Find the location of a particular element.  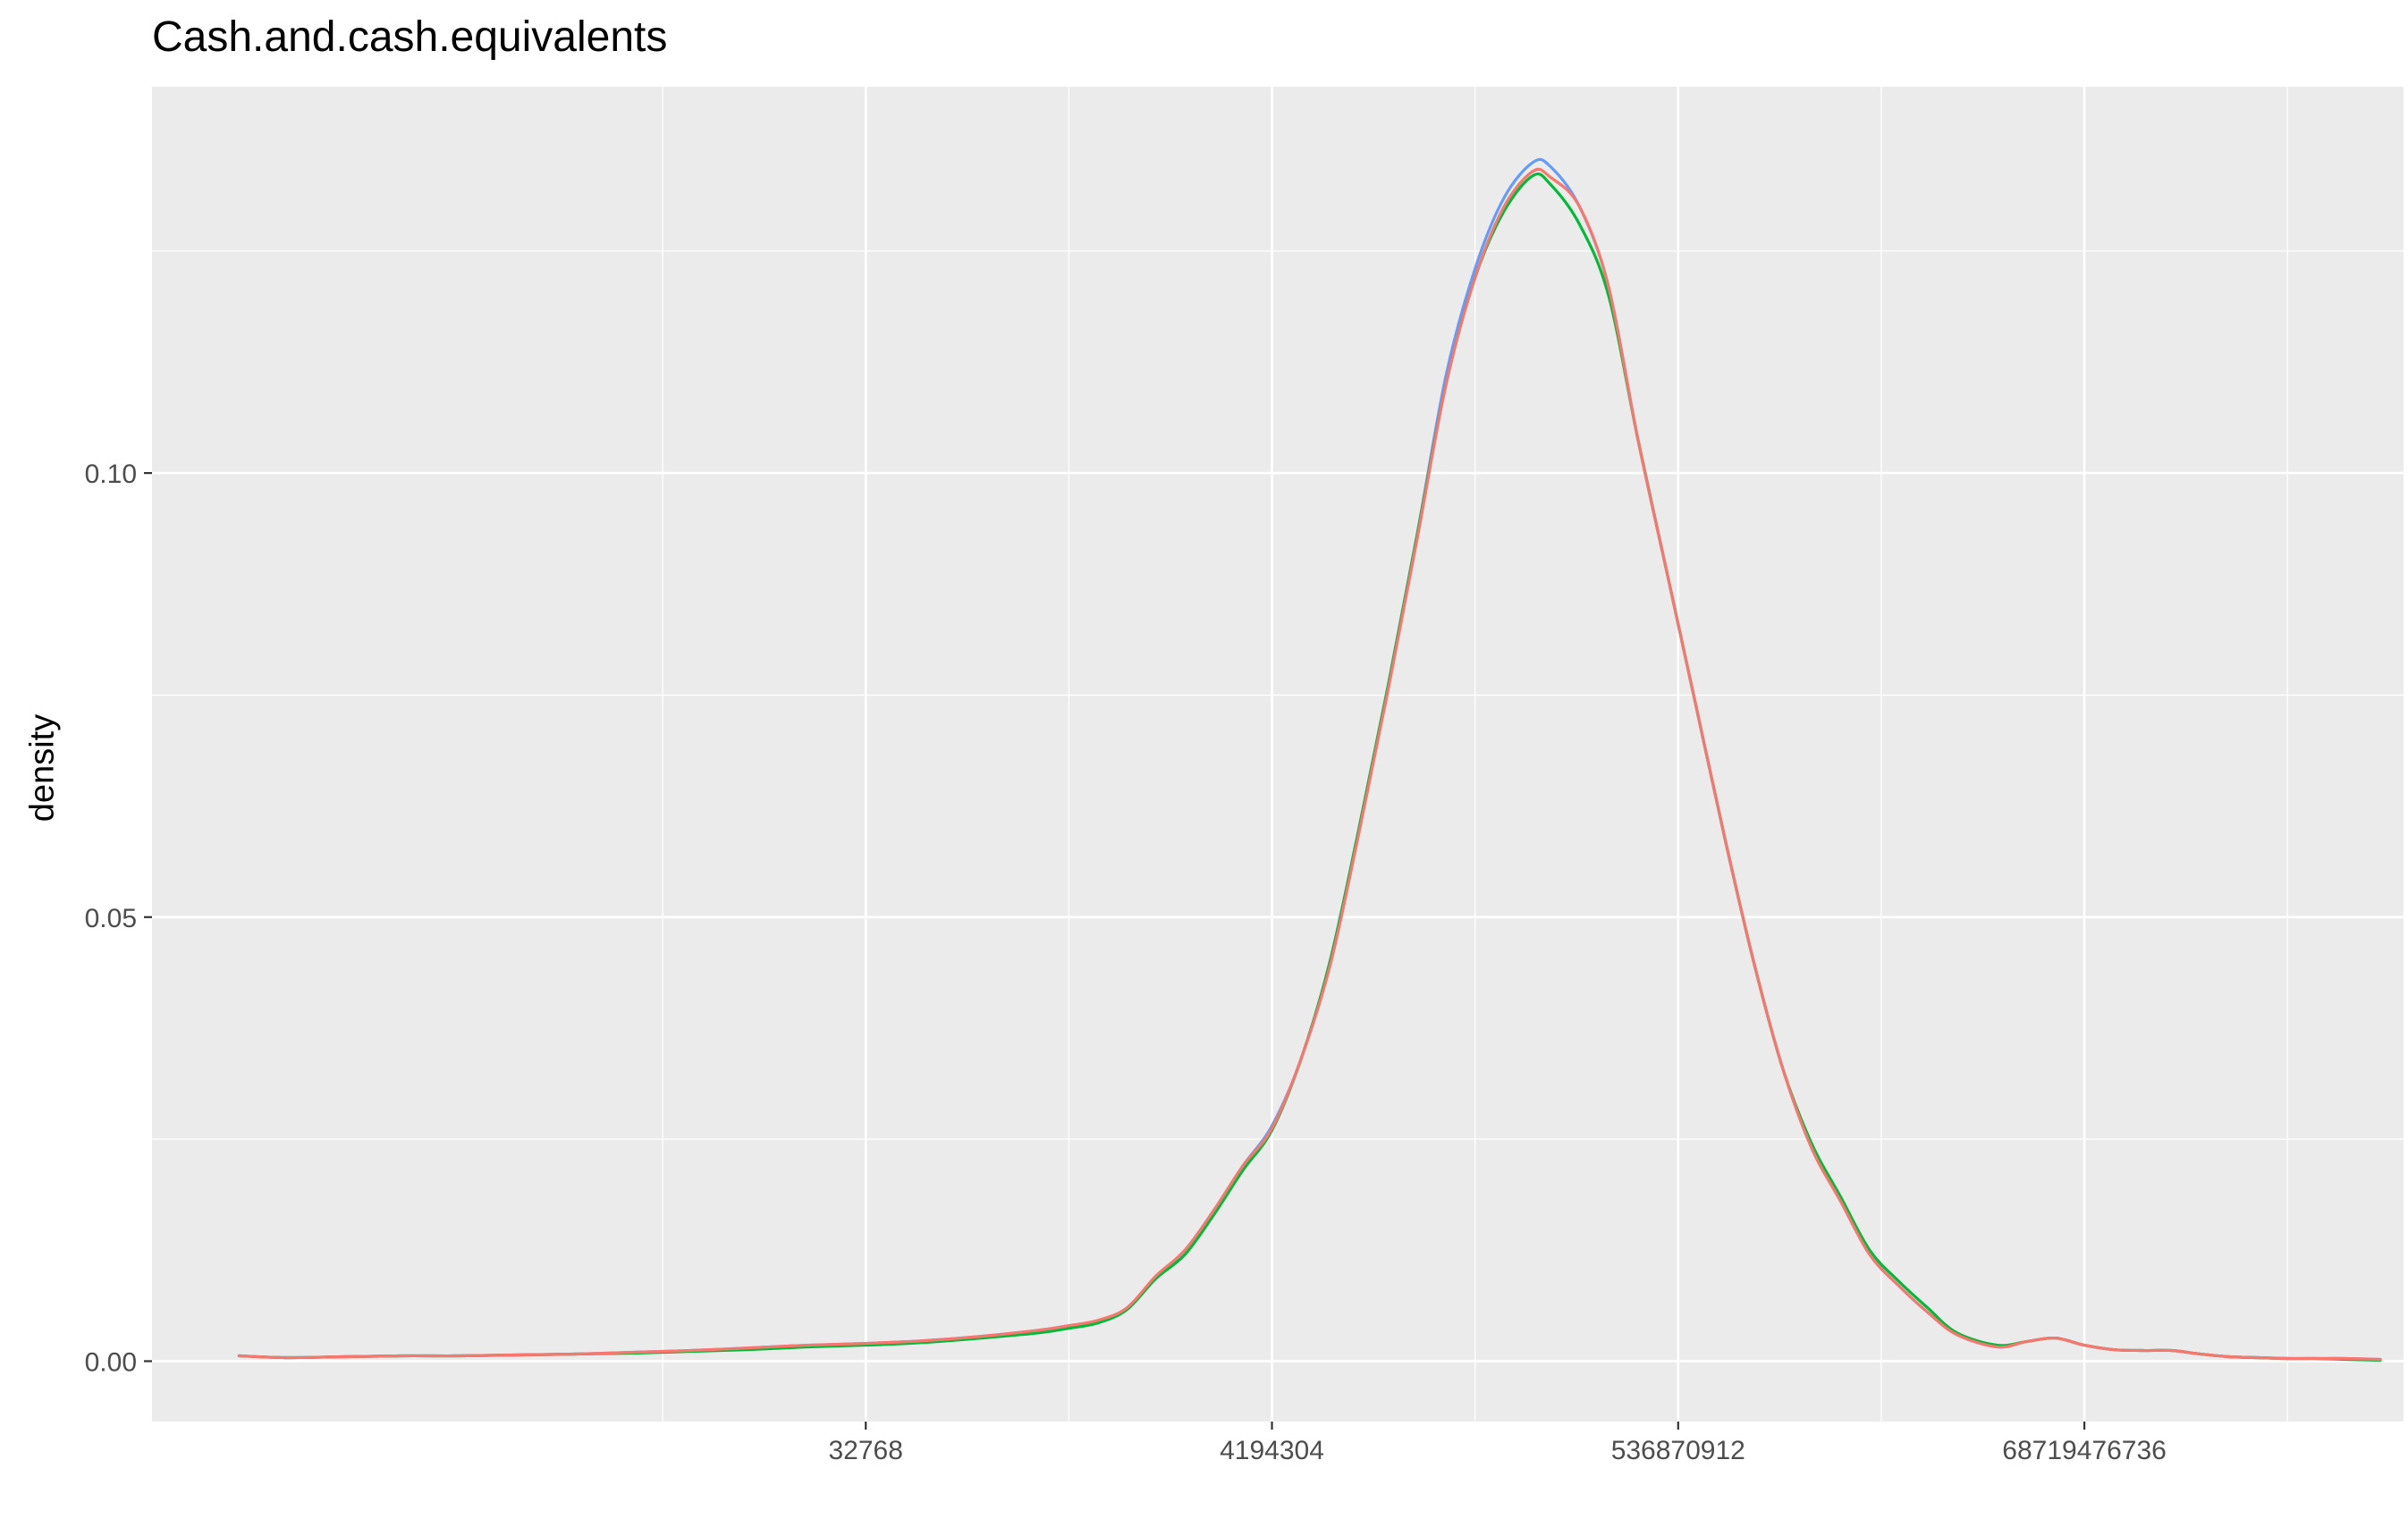

y-axis: 0.00 0.05 0.10 is located at coordinates (119, 918).